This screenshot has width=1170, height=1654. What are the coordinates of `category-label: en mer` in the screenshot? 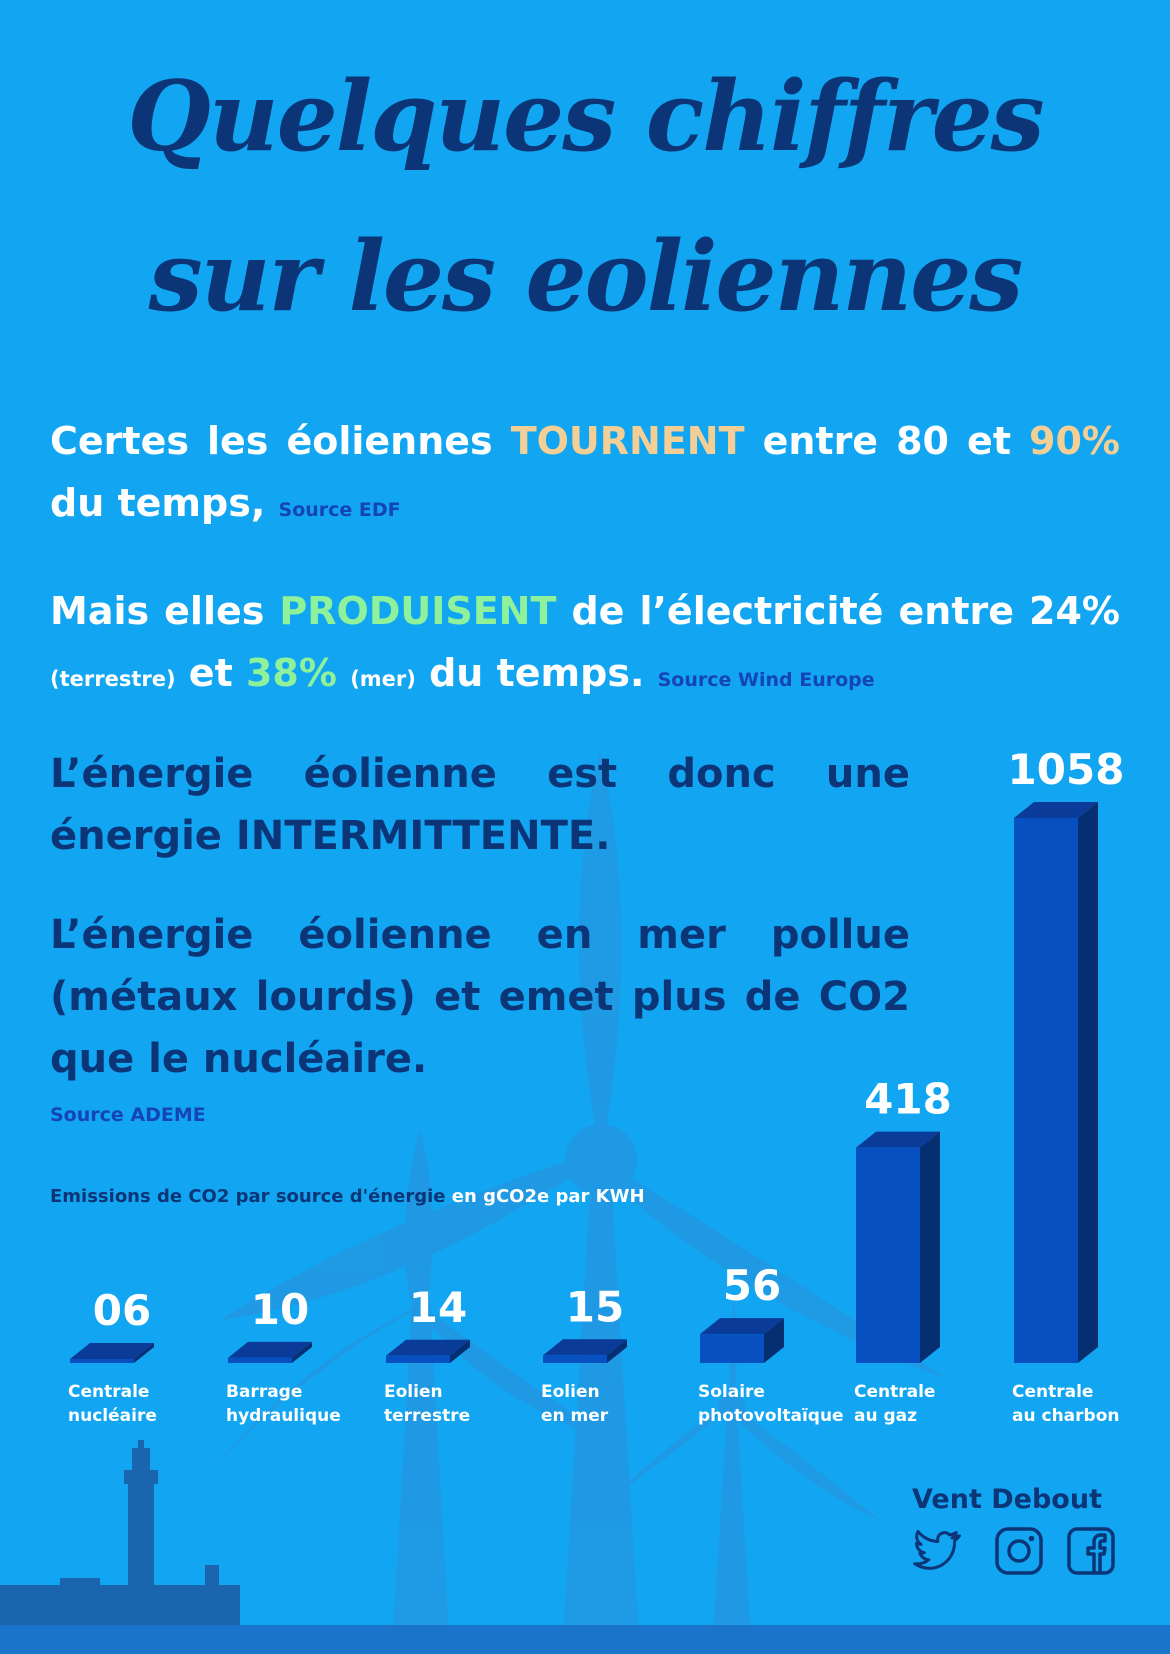 It's located at (575, 1416).